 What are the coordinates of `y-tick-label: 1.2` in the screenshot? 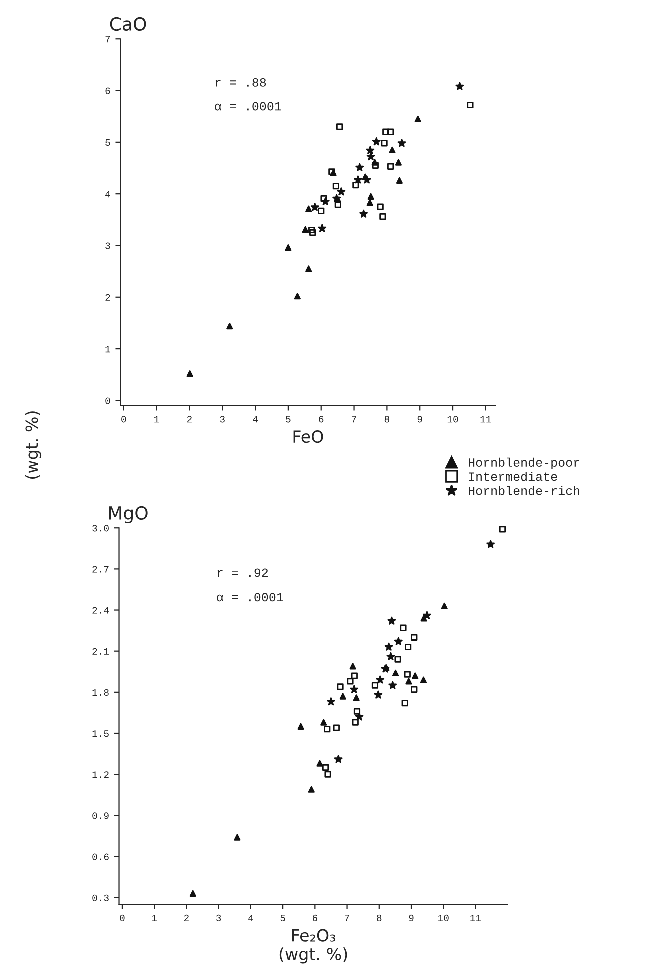 It's located at (100, 775).